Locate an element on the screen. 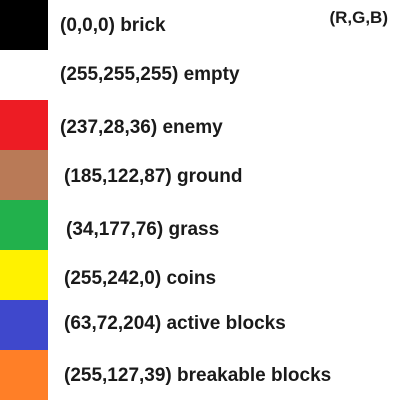 The height and width of the screenshot is (400, 400). rgb-header: (R,G,B) is located at coordinates (358, 17).